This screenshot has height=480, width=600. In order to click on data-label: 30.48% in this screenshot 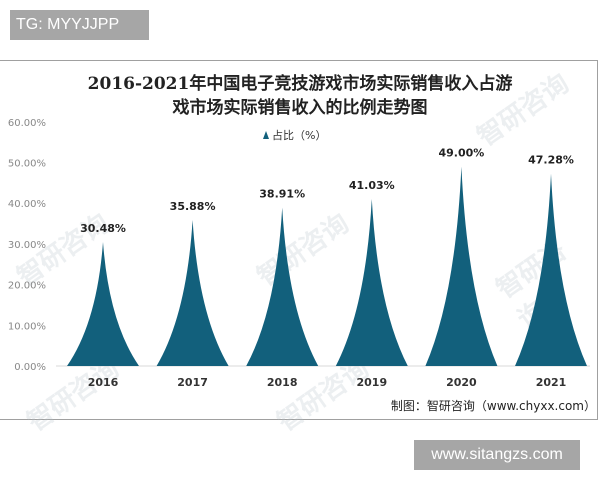, I will do `click(103, 228)`.